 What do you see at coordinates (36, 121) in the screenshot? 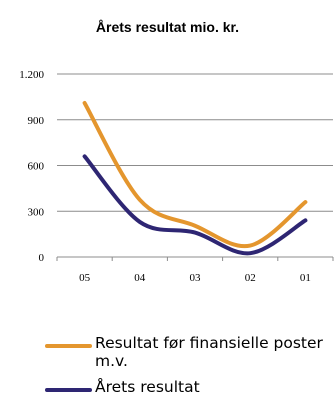
I see `y-tick-label: 900` at bounding box center [36, 121].